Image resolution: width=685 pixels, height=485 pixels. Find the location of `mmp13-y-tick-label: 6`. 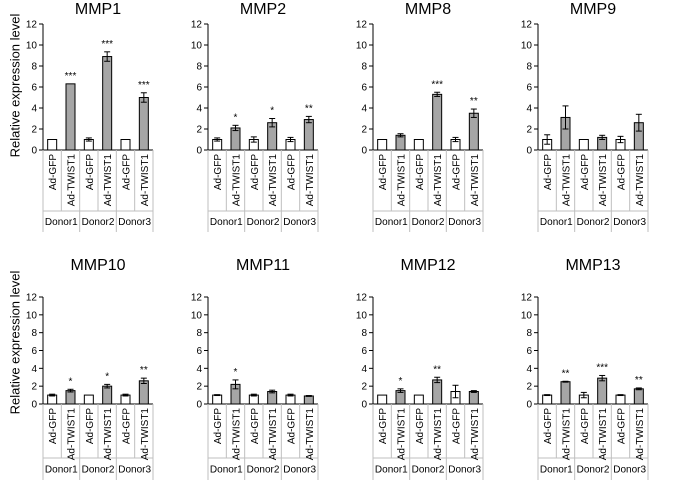

mmp13-y-tick-label: 6 is located at coordinates (529, 351).